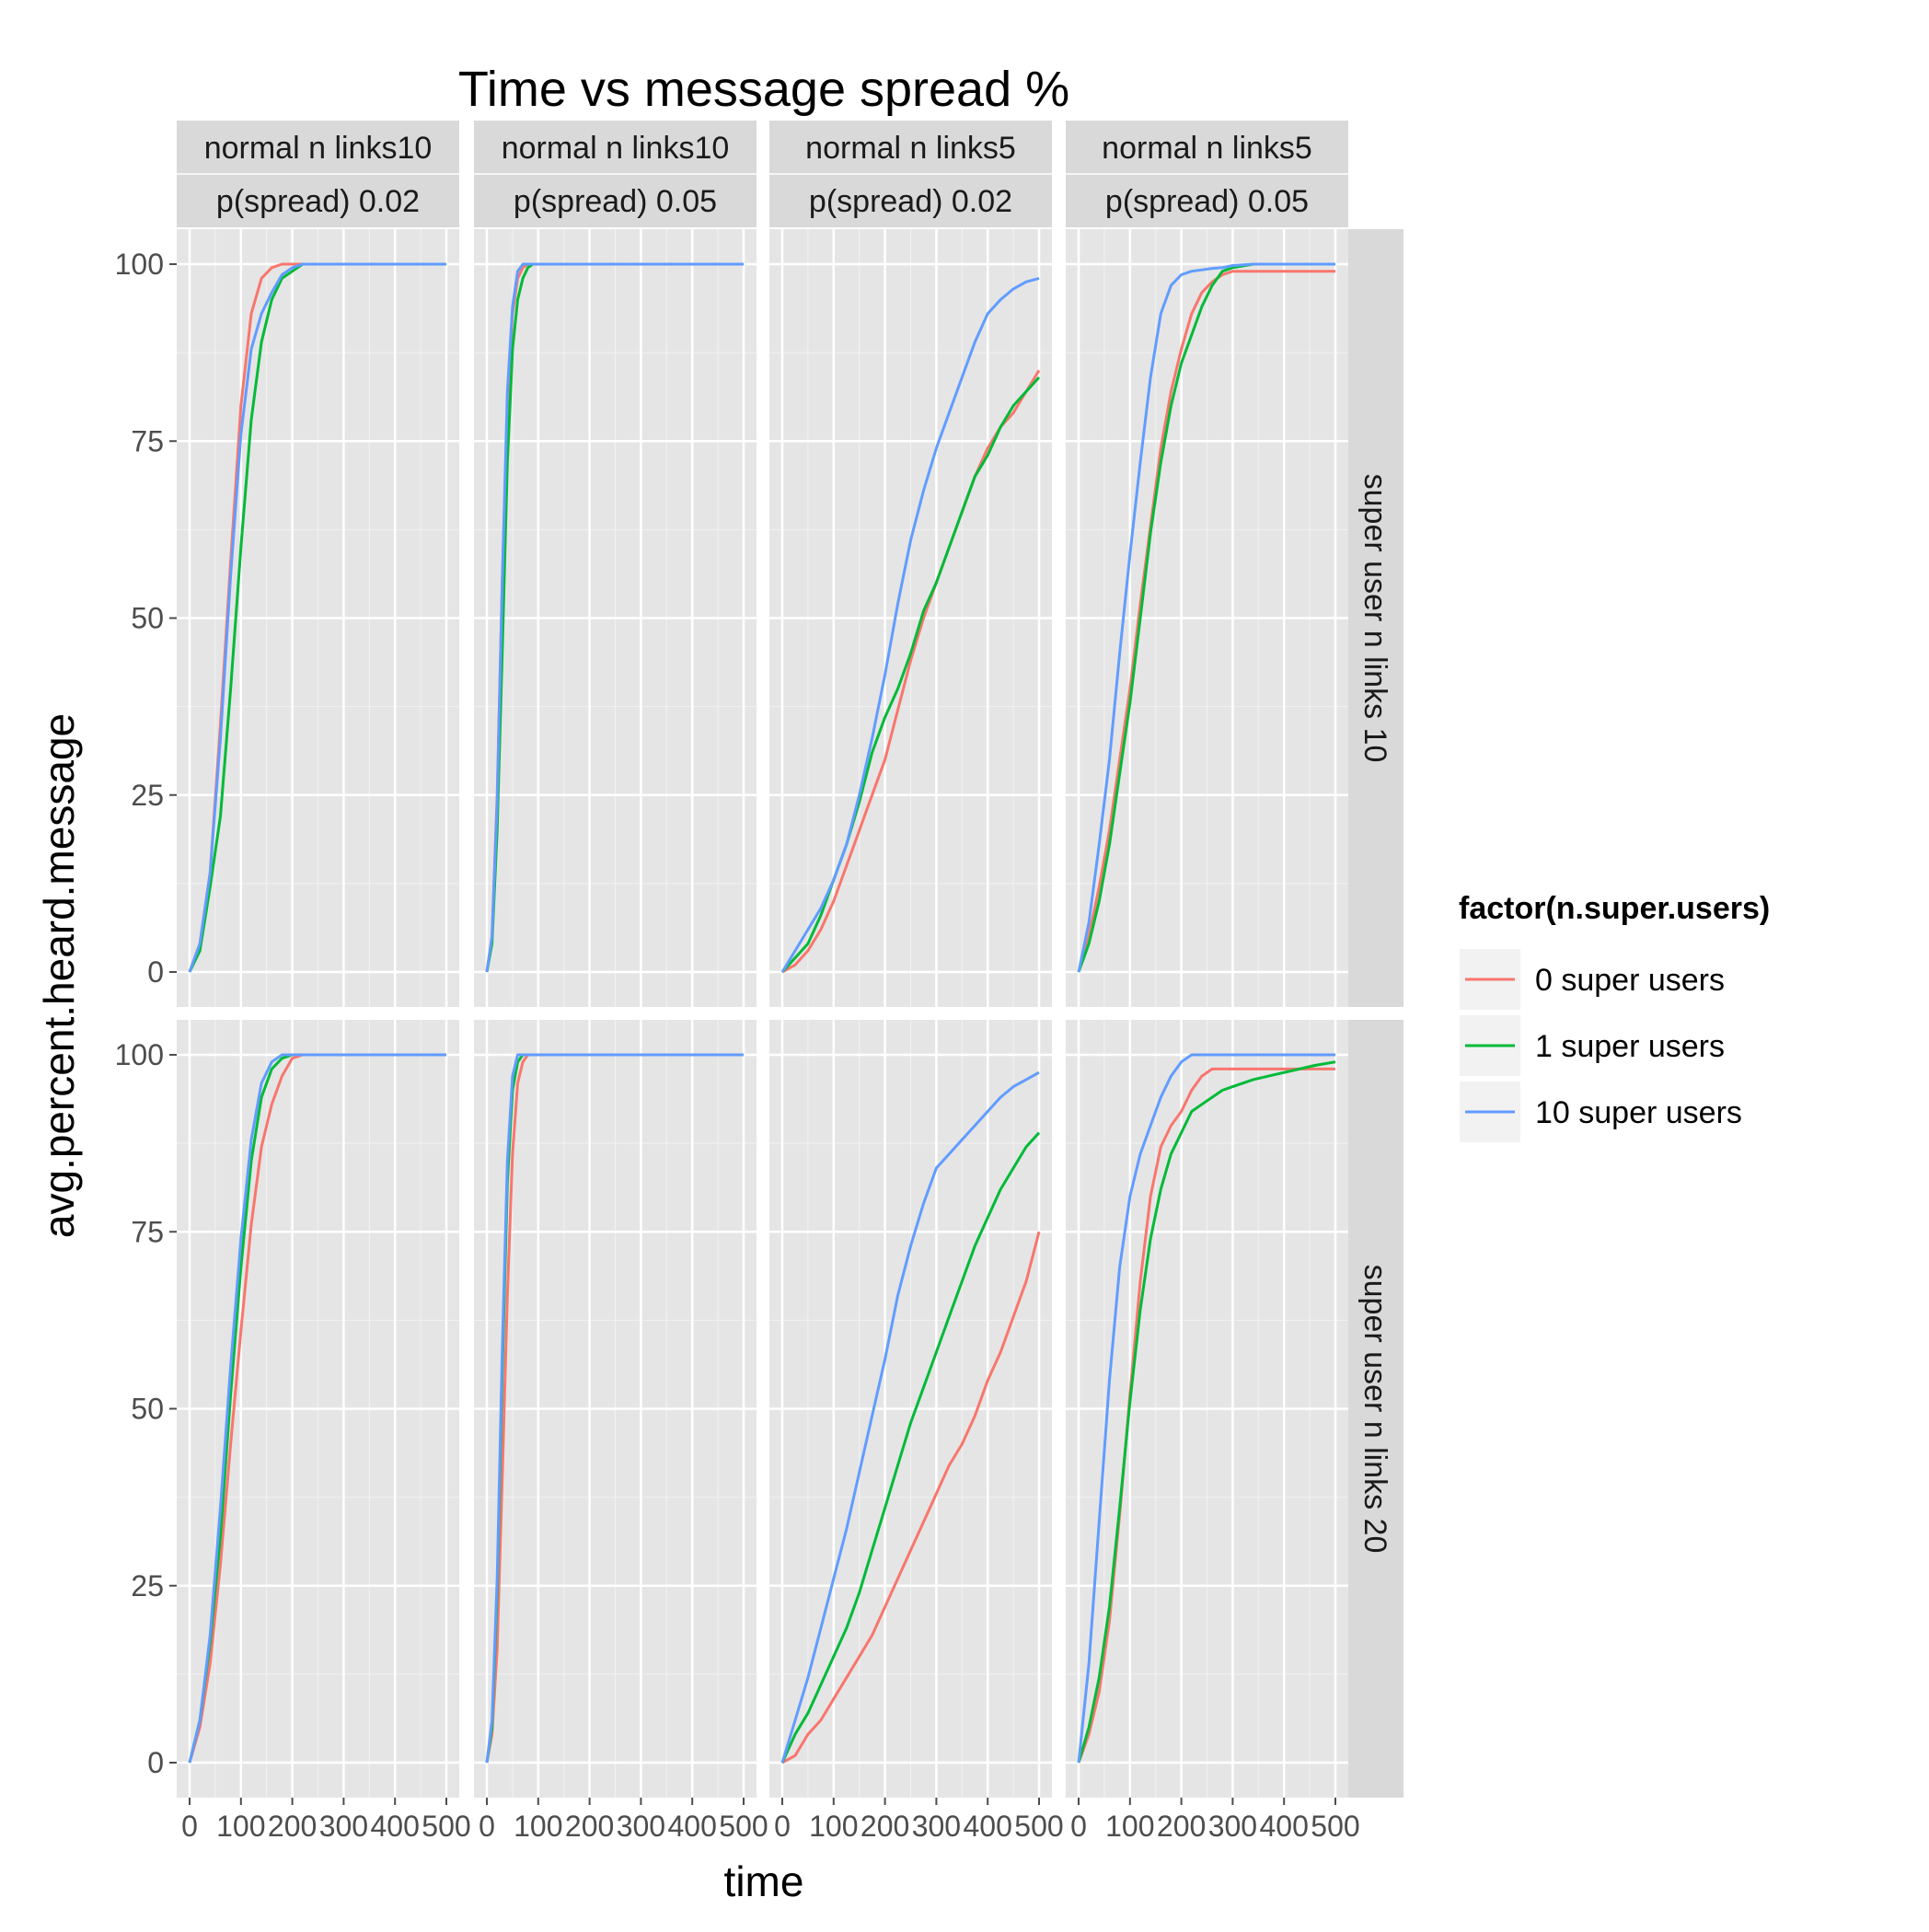  I want to click on strip-label: super user n links 20, so click(1374, 1410).